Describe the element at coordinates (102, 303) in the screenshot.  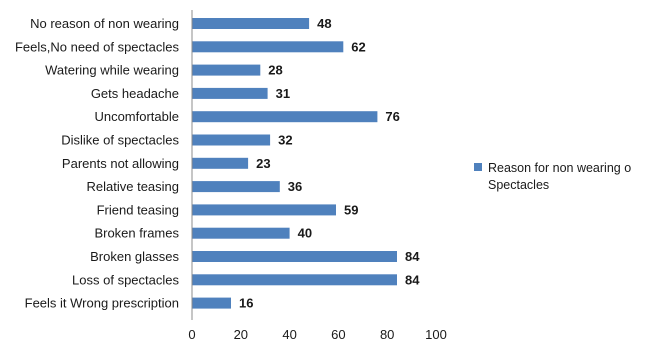
I see `category-label: Feels it Wrong prescription` at that location.